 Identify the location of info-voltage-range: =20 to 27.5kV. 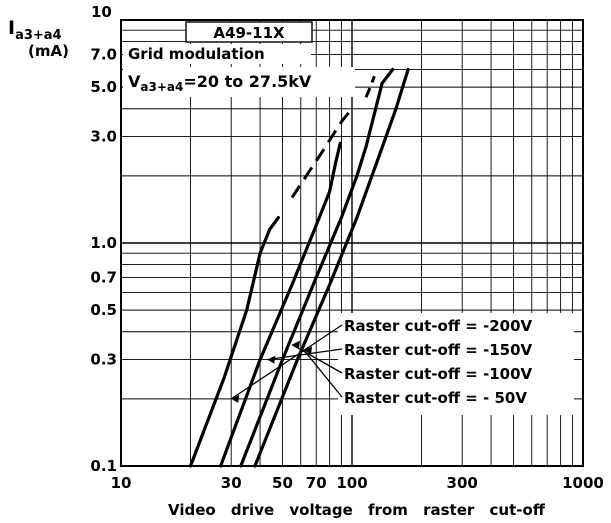
(247, 81).